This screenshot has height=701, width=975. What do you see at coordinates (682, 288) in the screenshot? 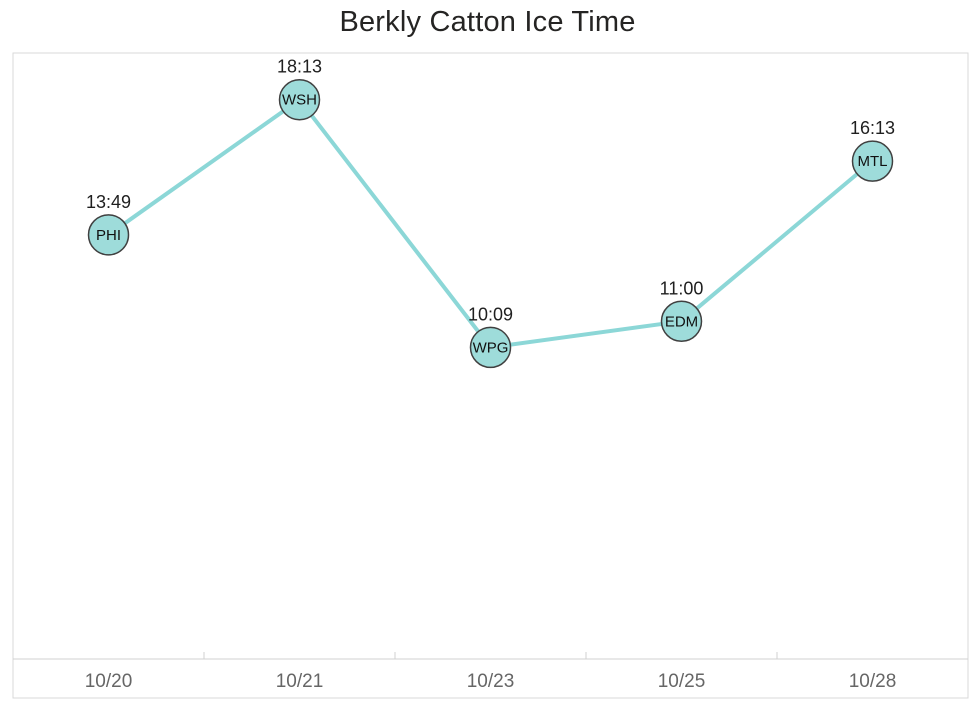
I see `value-label-edm: 11:00` at bounding box center [682, 288].